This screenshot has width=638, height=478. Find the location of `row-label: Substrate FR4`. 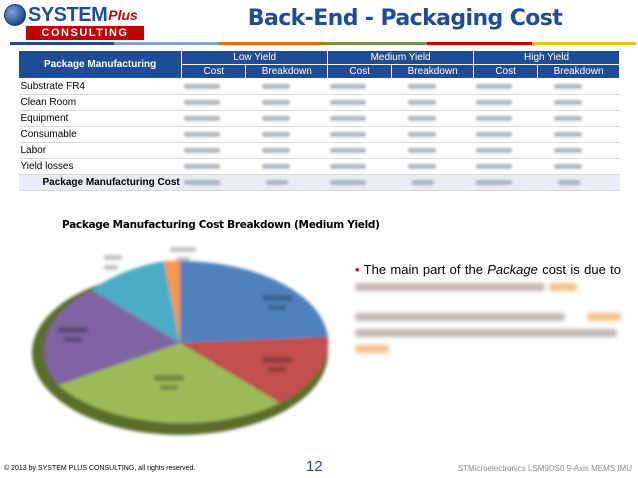

row-label: Substrate FR4 is located at coordinates (100, 86).